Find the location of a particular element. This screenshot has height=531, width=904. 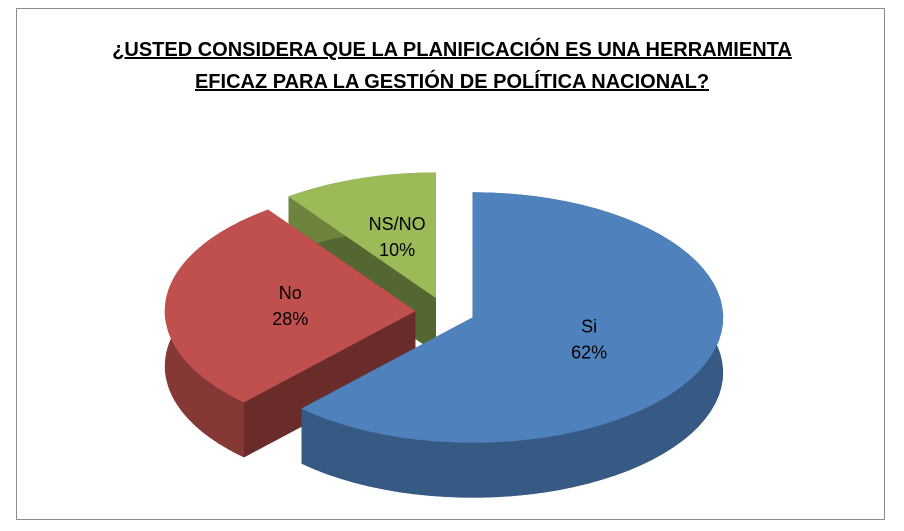

slice-label-value: 28% is located at coordinates (290, 319).